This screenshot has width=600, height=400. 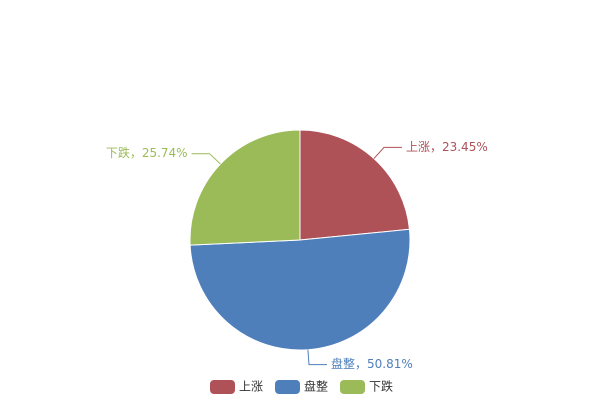 What do you see at coordinates (381, 386) in the screenshot?
I see `legend-label: 下跌` at bounding box center [381, 386].